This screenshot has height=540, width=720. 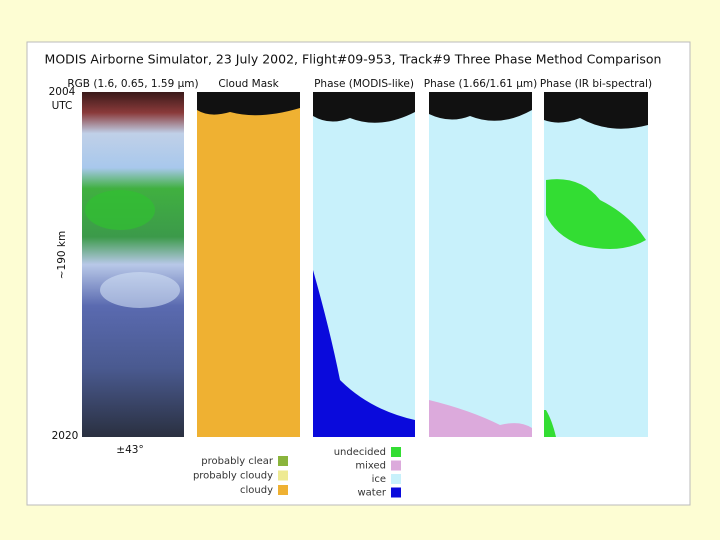 What do you see at coordinates (237, 461) in the screenshot?
I see `legend-label: probably clear` at bounding box center [237, 461].